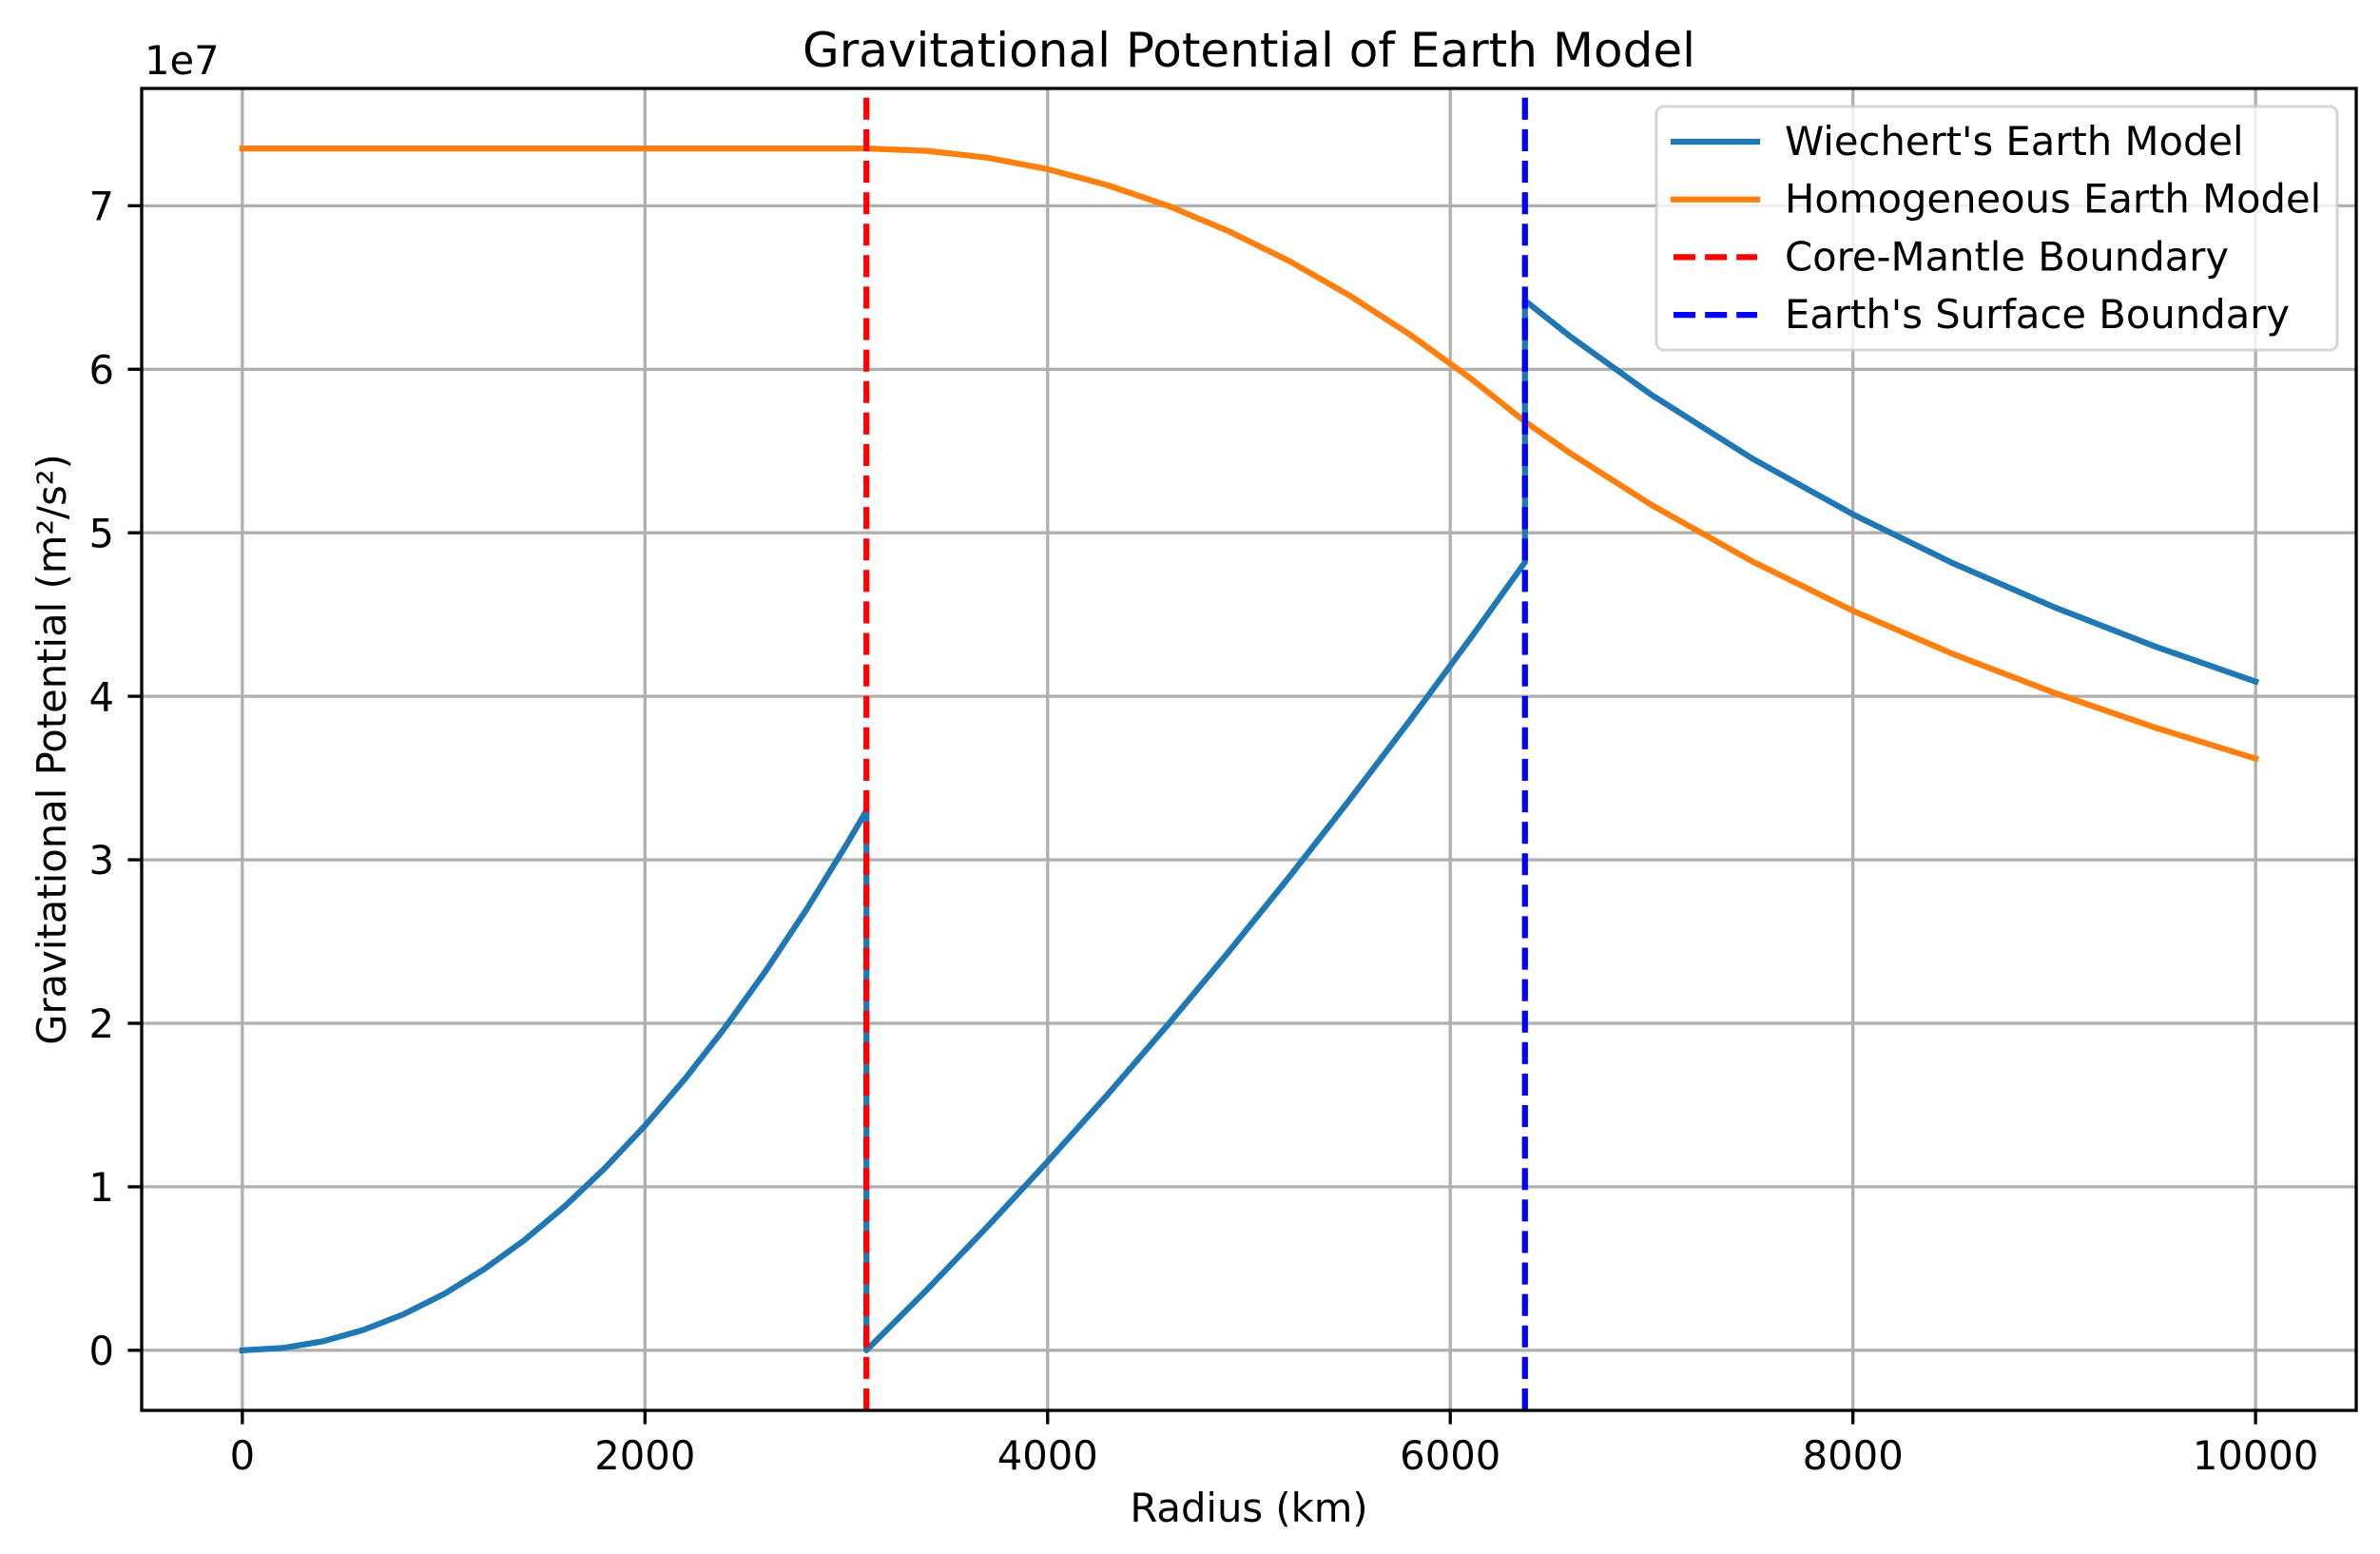 Image resolution: width=2380 pixels, height=1554 pixels. Describe the element at coordinates (101, 861) in the screenshot. I see `y-tick-label: 3` at that location.